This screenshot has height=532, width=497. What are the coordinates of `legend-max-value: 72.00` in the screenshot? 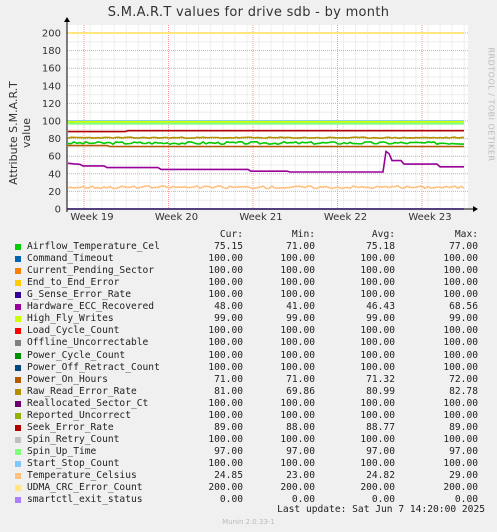 It's located at (463, 379).